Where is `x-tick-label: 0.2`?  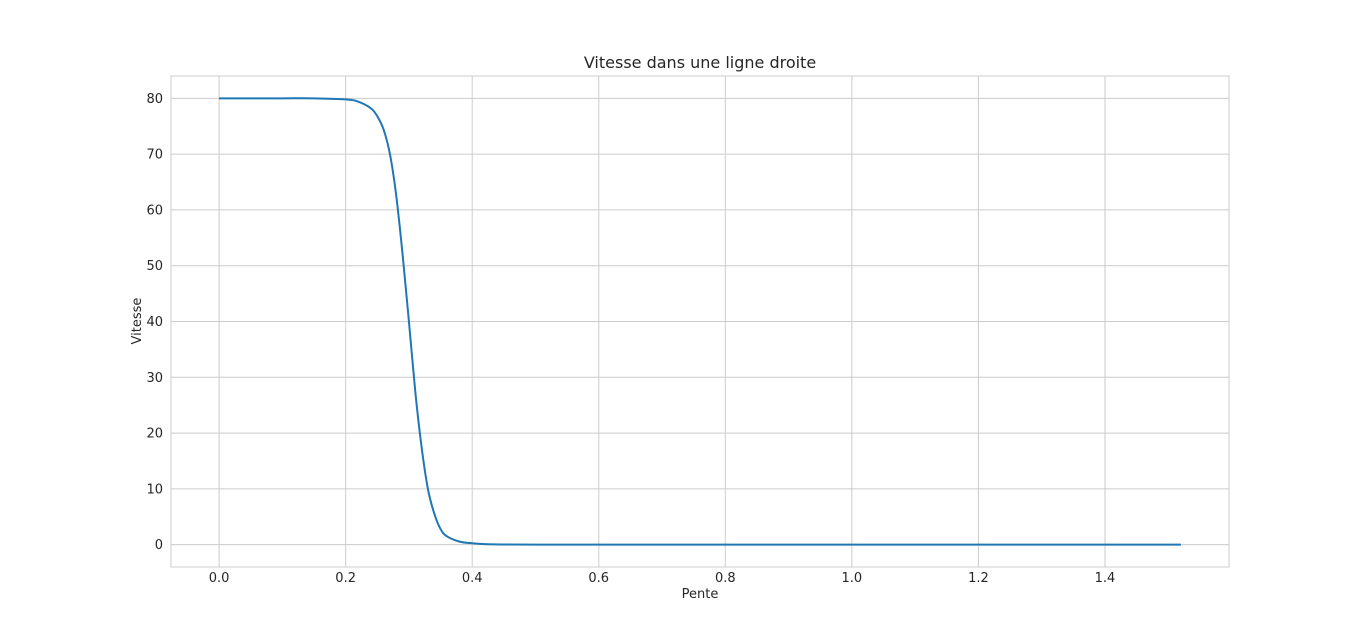 x-tick-label: 0.2 is located at coordinates (345, 578).